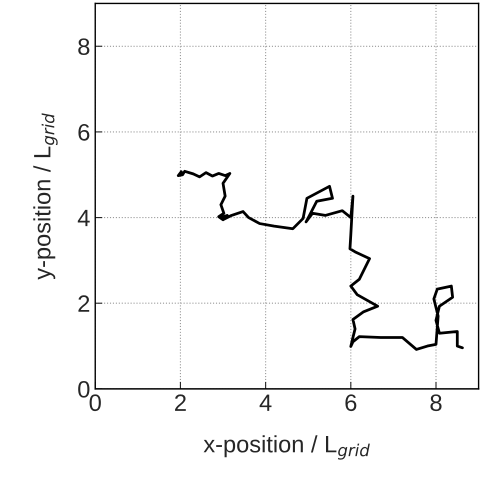 This screenshot has height=491, width=481. I want to click on y-tick-label: 0, so click(84, 389).